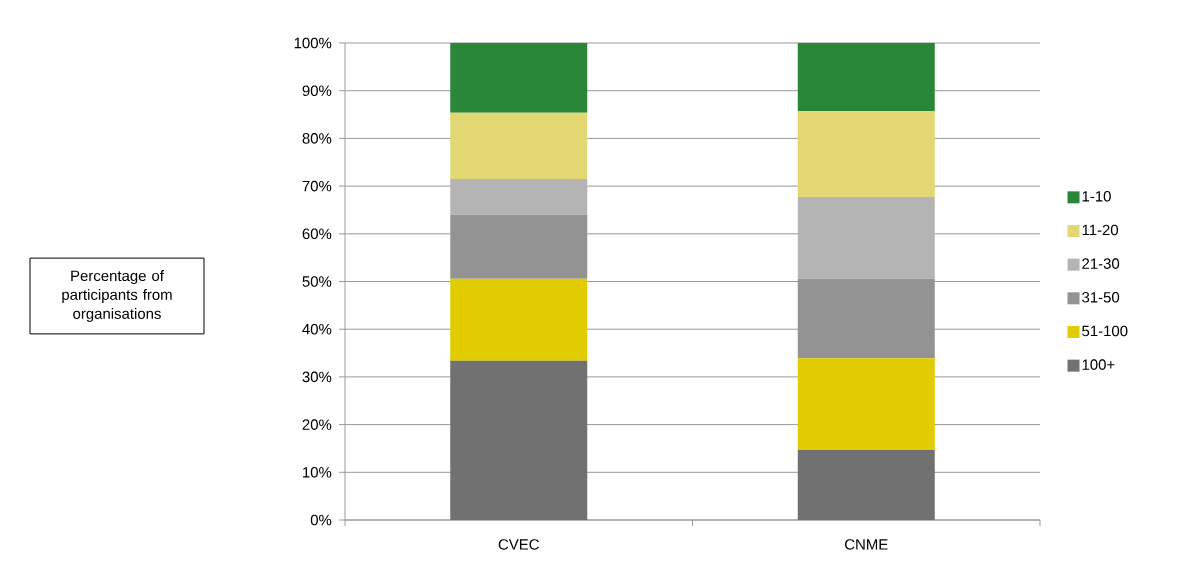 The width and height of the screenshot is (1192, 581). Describe the element at coordinates (866, 544) in the screenshot. I see `x-tick-label: CNME` at that location.